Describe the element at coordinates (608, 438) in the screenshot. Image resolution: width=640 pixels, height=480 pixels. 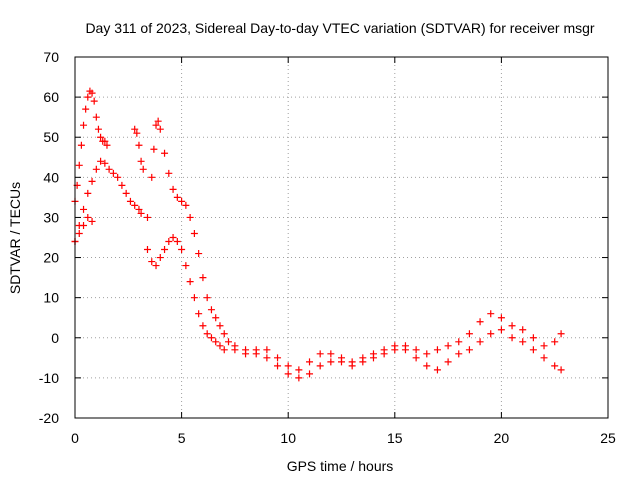
I see `x-tick-label: 25` at that location.